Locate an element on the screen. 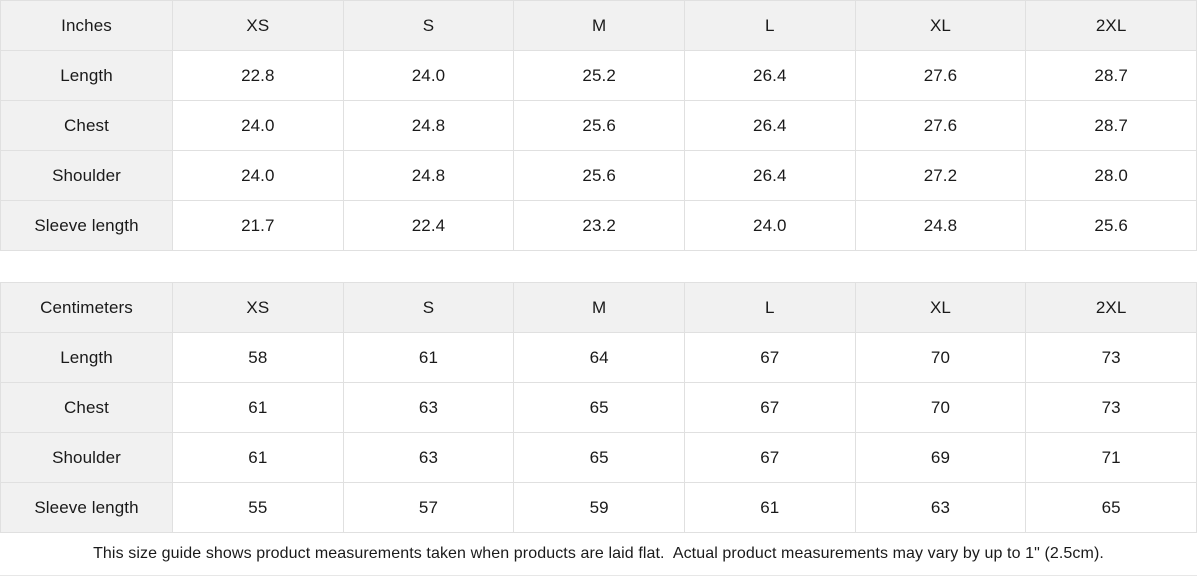 The height and width of the screenshot is (580, 1197). measurement-cell: 25.2 is located at coordinates (599, 75).